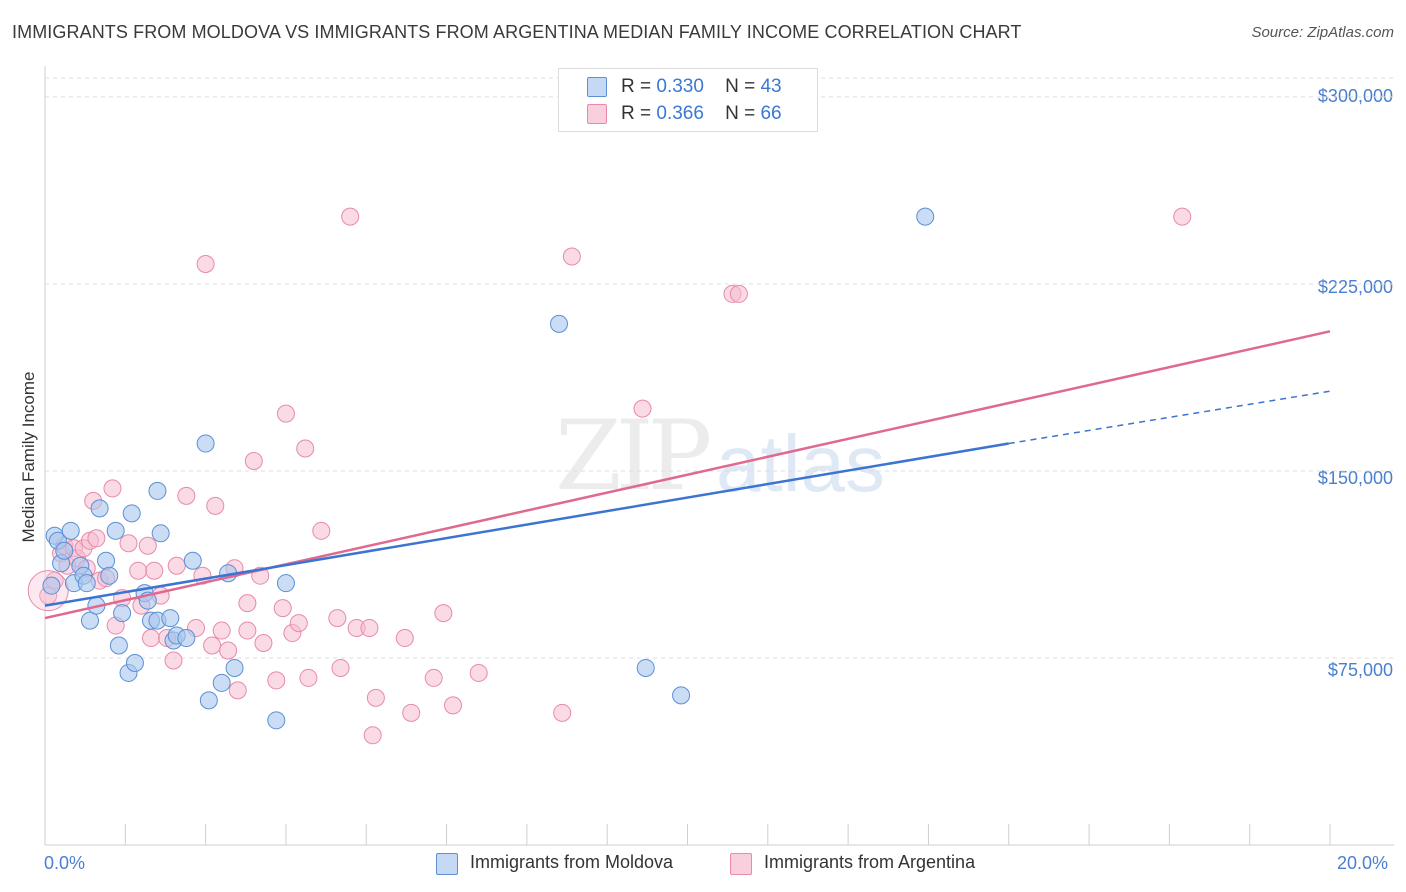 The width and height of the screenshot is (1406, 892). Describe the element at coordinates (597, 114) in the screenshot. I see `legend-swatch-argentina` at that location.